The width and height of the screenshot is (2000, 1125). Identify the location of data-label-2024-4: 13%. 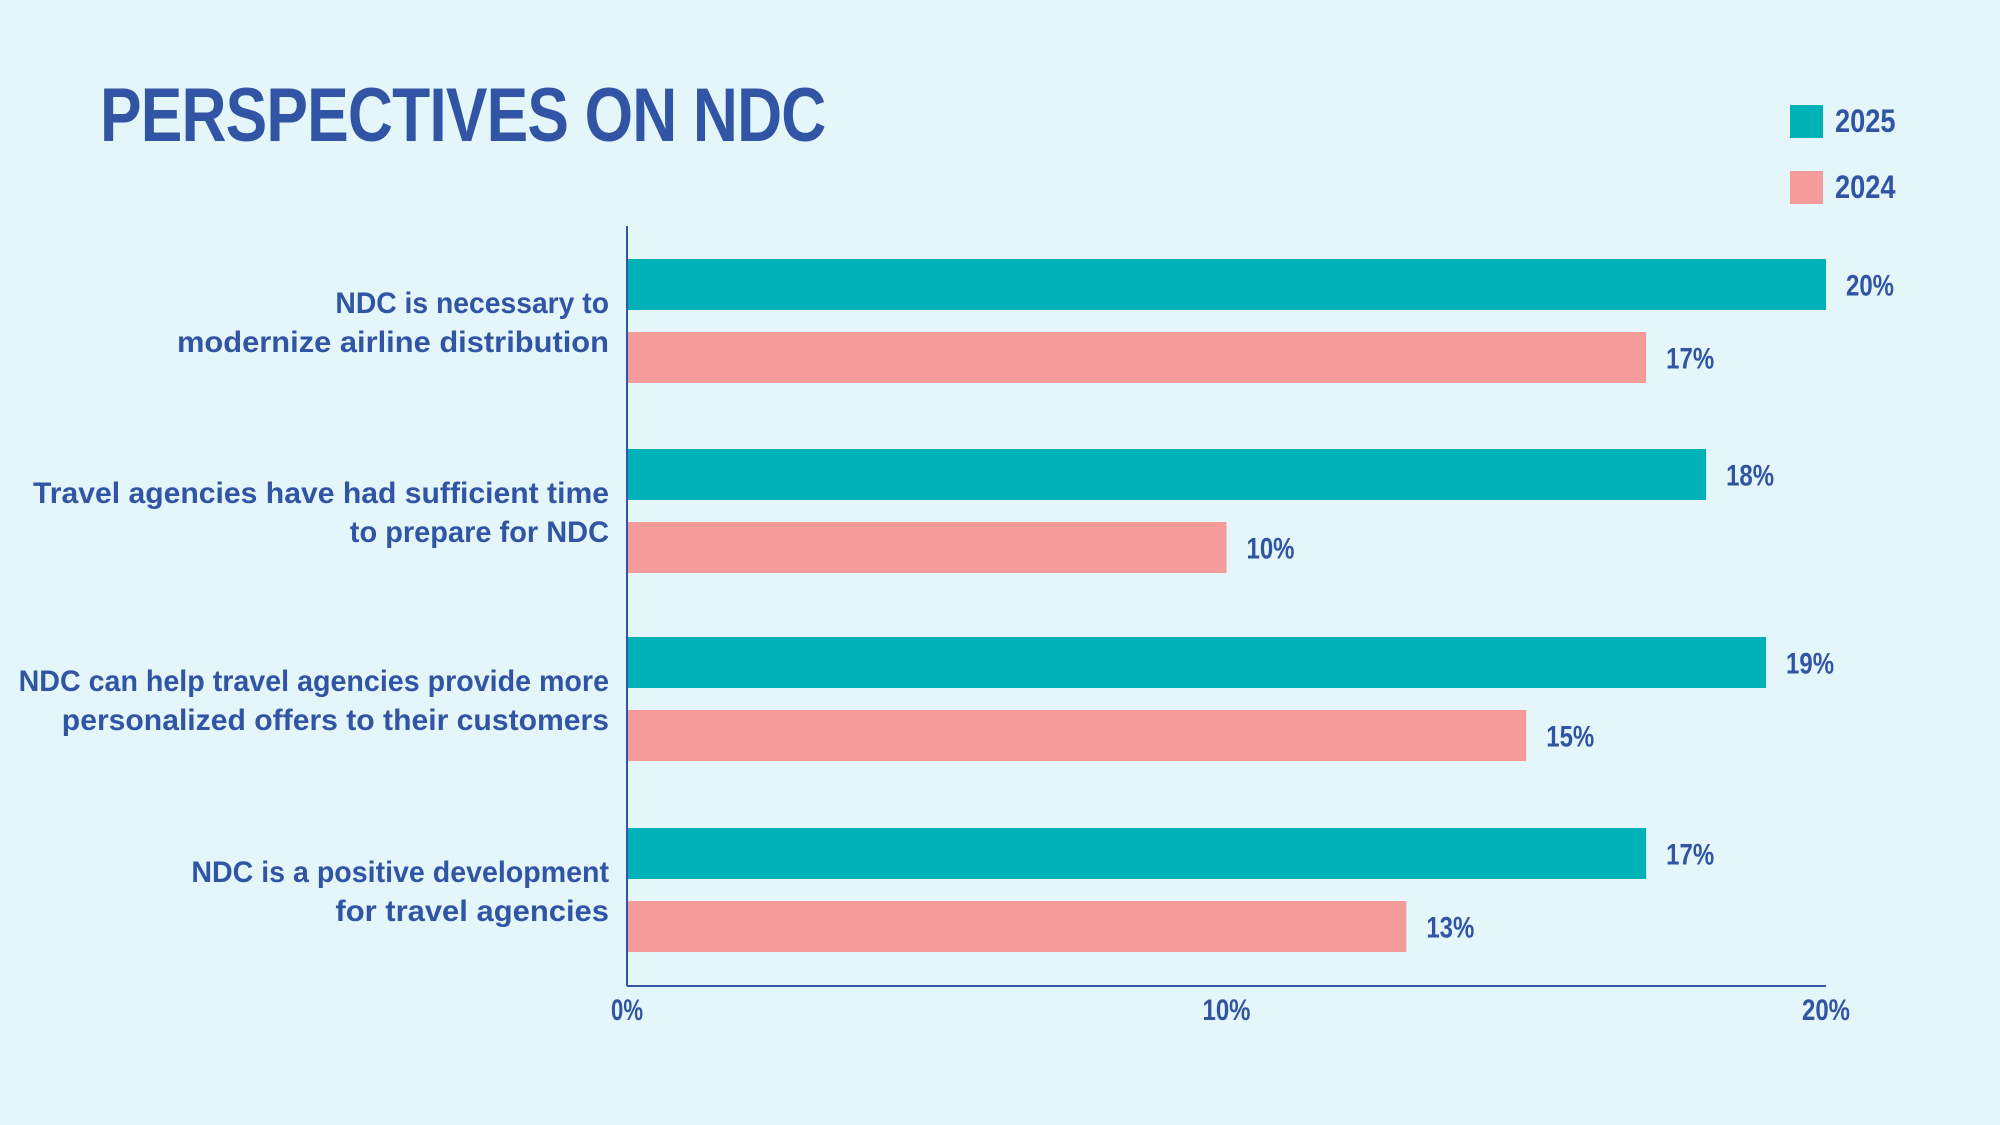
(1450, 928).